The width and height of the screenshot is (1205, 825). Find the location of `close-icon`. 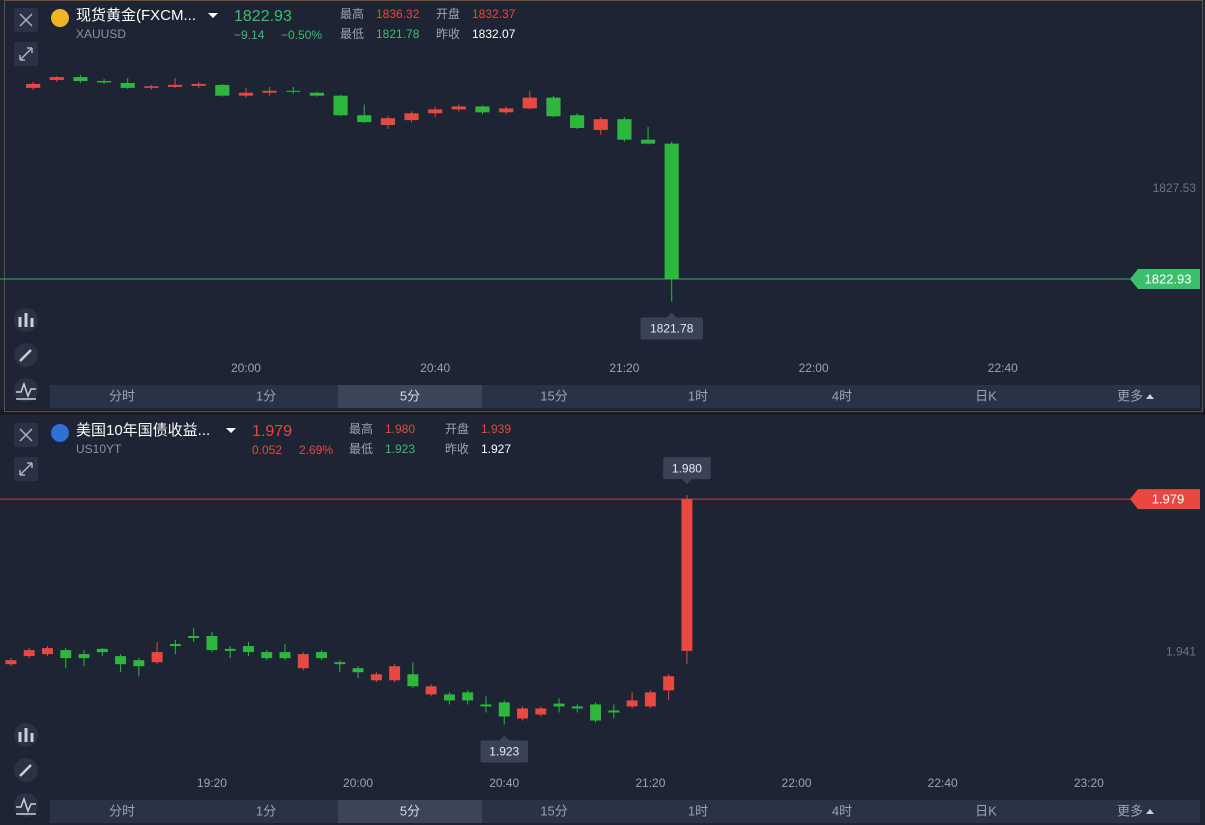

close-icon is located at coordinates (26, 20).